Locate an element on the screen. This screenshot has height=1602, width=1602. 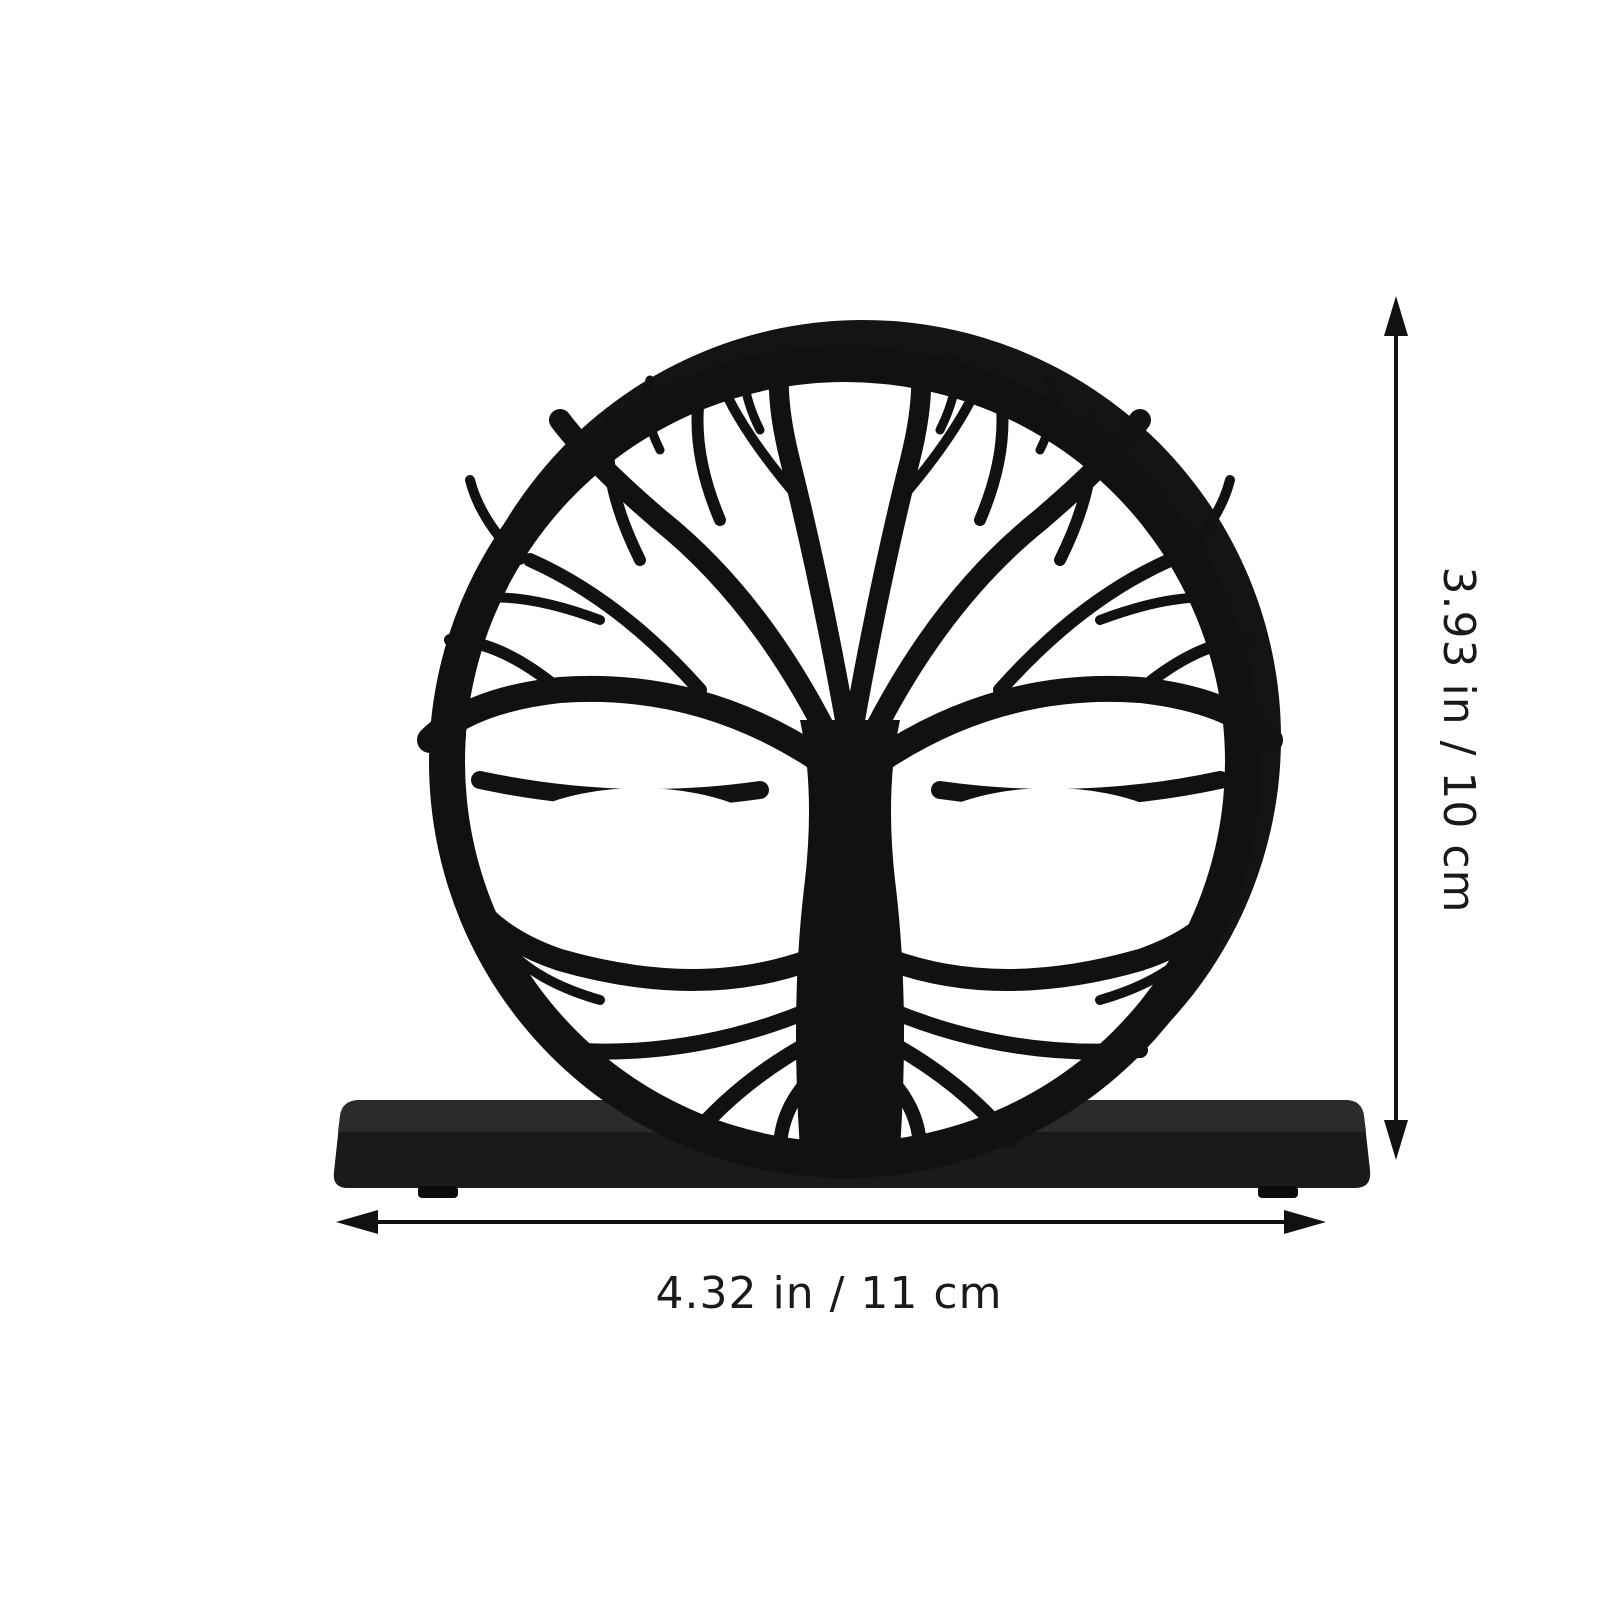
foot-right is located at coordinates (1278, 1192).